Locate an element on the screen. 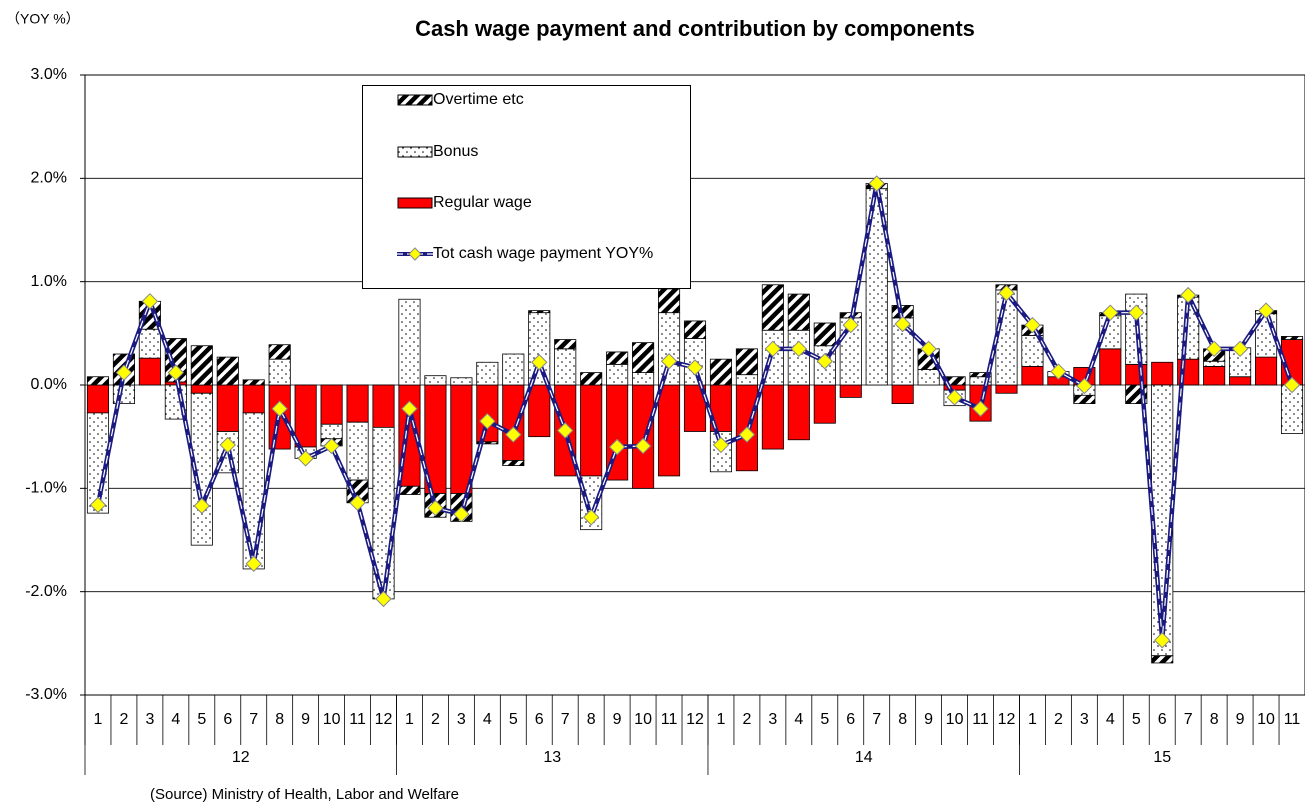  y-tick-label: 2.0% is located at coordinates (49, 178).